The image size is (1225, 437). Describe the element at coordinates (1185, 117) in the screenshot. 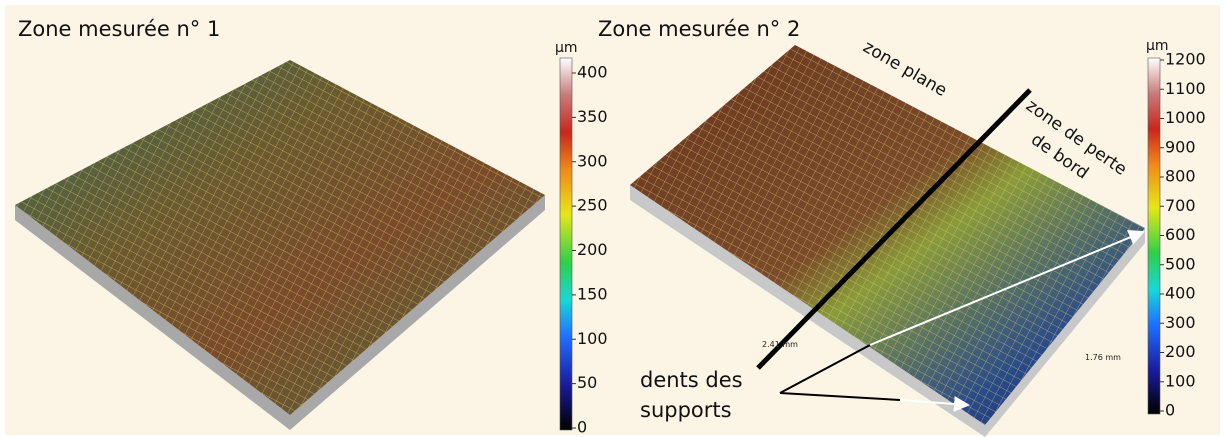

I see `tick-label: 1000` at that location.